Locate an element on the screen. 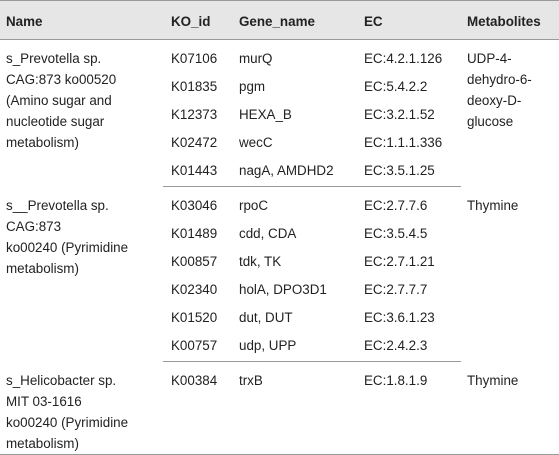  organism-pathway-line: CAG:873 ko00520 is located at coordinates (61, 79).